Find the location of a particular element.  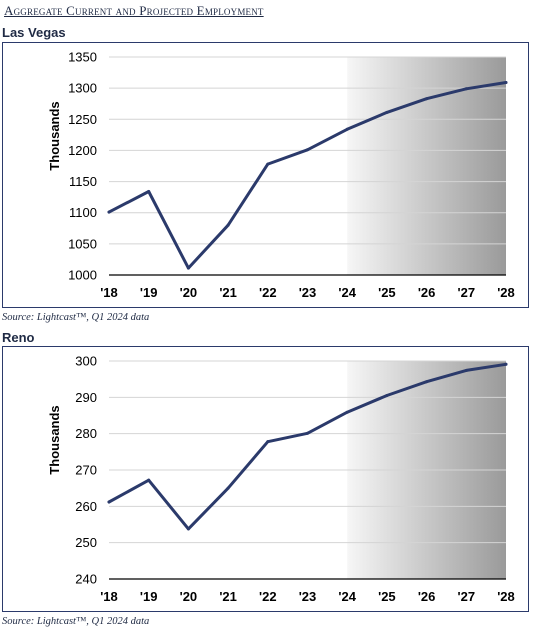

y-tick-label: 1150 is located at coordinates (83, 181).